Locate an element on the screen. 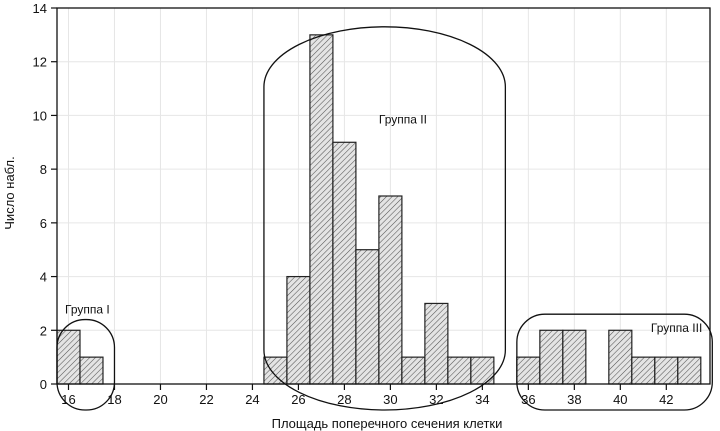 Image resolution: width=720 pixels, height=431 pixels. x-tick-label: 42 is located at coordinates (666, 399).